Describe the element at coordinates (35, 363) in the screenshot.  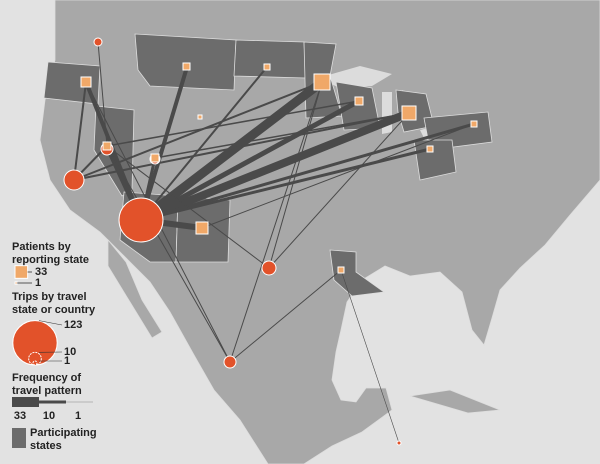
I see `legend-circle` at that location.